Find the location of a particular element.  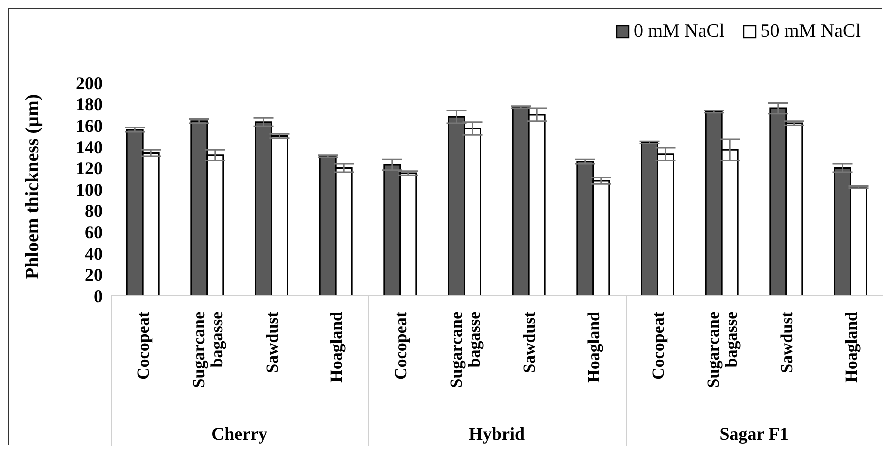

y-tick-label: 60 is located at coordinates (94, 232).